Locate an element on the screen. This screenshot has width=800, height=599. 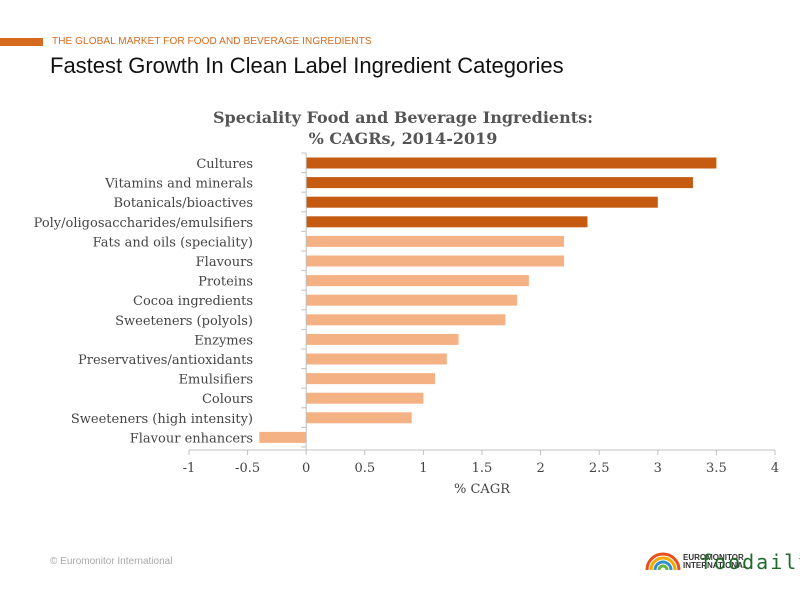
logo-text: EUROMONITOR INTERNATIONAL is located at coordinates (715, 562).